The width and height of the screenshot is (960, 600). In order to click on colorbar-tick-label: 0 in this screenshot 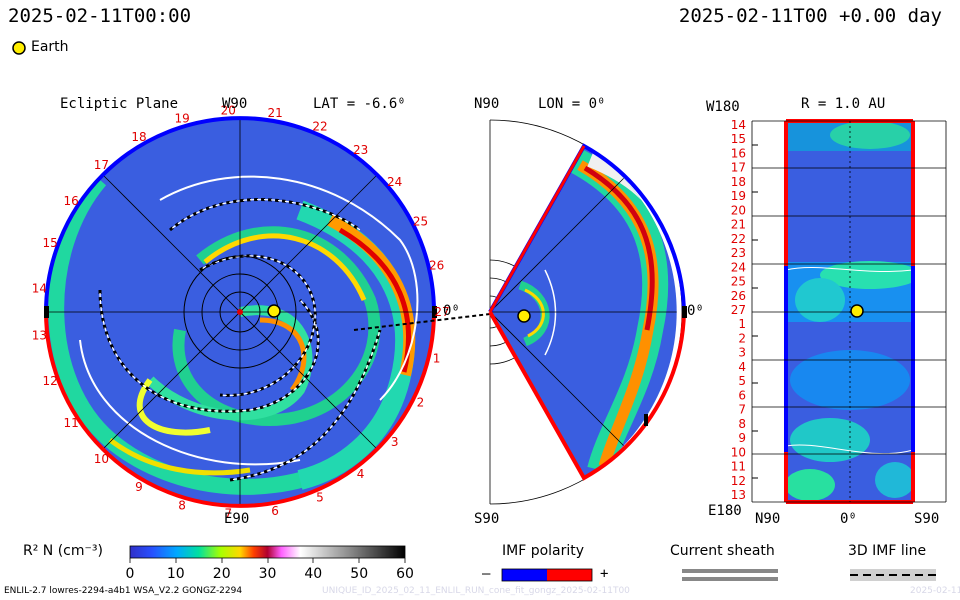, I will do `click(130, 574)`.